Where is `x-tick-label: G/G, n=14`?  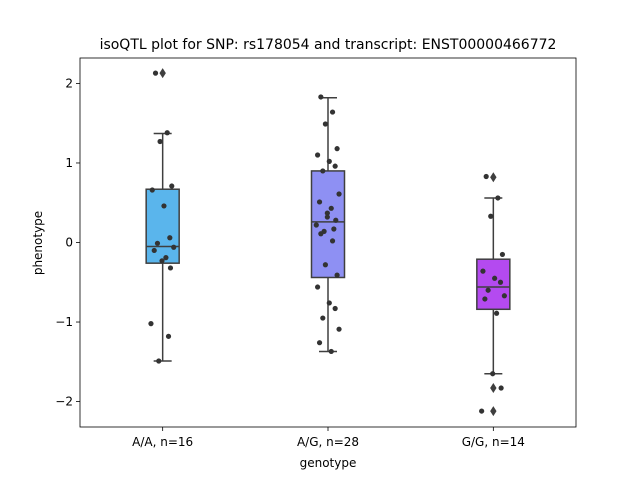
x-tick-label: G/G, n=14 is located at coordinates (493, 442).